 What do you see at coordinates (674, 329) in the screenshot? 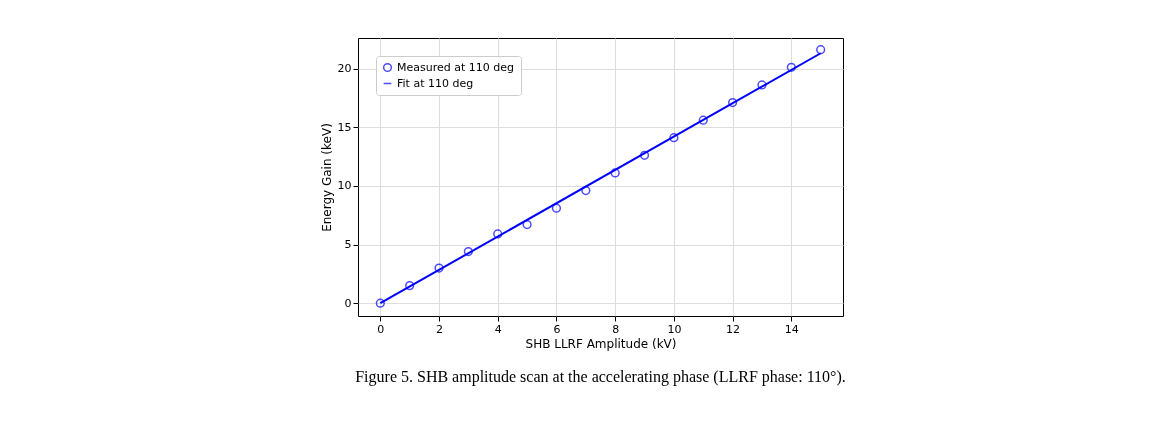
I see `x-tick-label: 10` at bounding box center [674, 329].